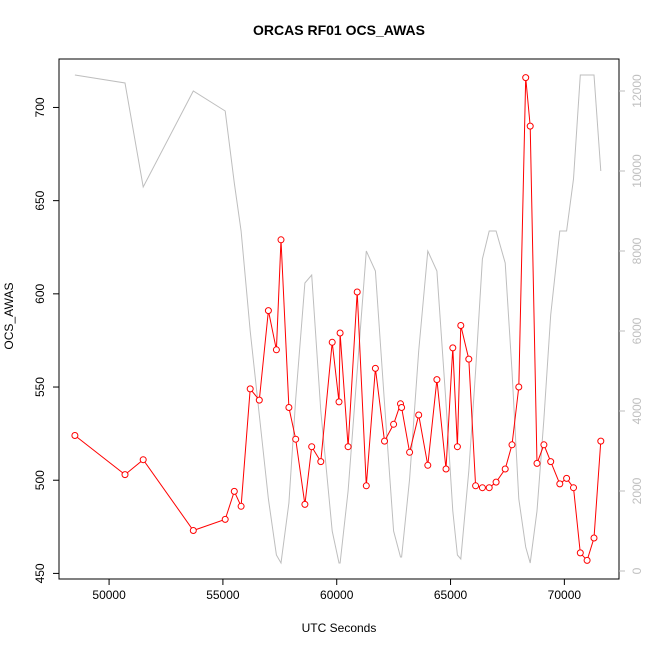  Describe the element at coordinates (223, 595) in the screenshot. I see `x-tick-label: 55000` at that location.